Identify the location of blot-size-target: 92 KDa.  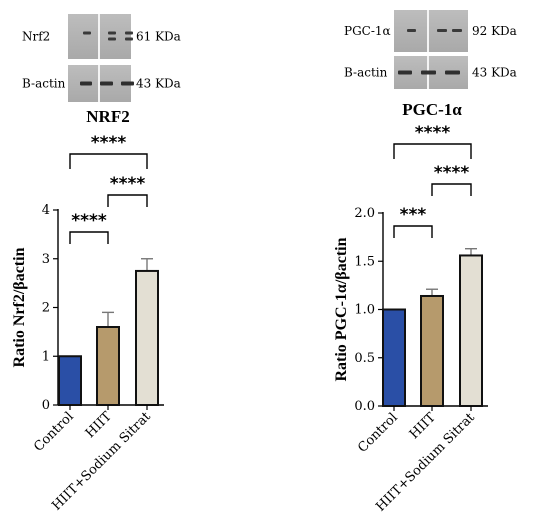
(494, 31).